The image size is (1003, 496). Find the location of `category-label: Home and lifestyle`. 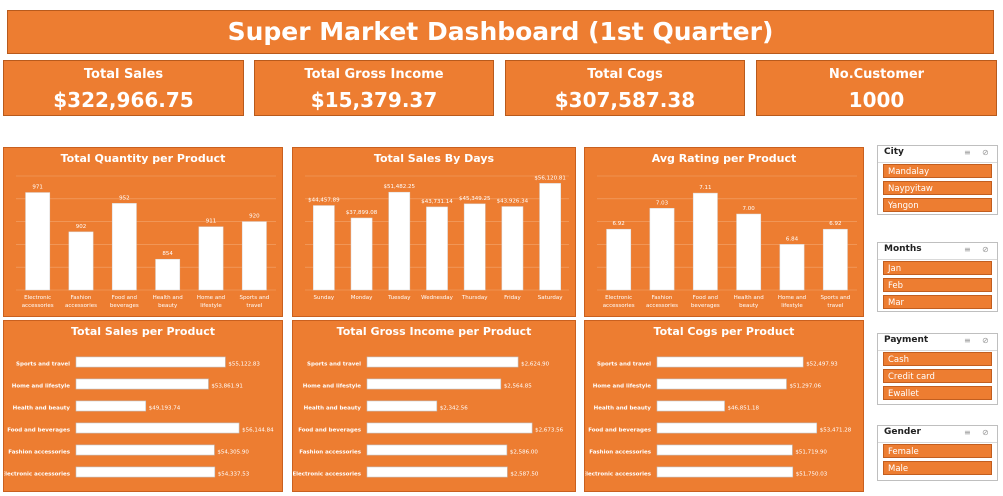

category-label: Home and lifestyle is located at coordinates (41, 387).